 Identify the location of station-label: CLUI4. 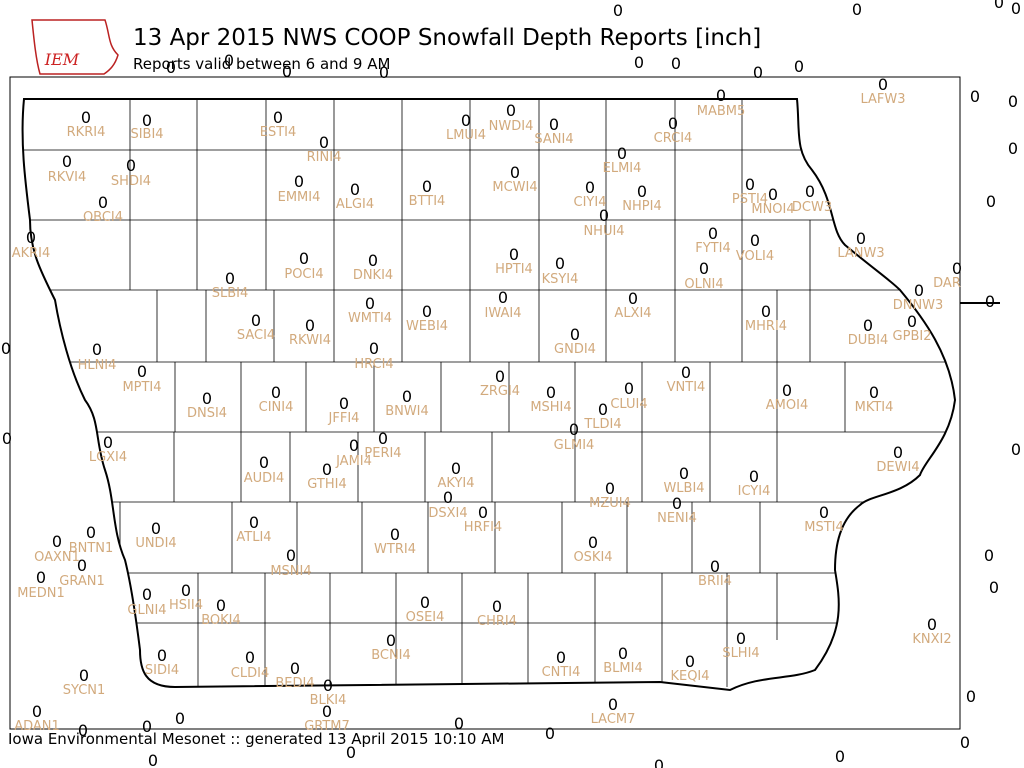
(628, 404).